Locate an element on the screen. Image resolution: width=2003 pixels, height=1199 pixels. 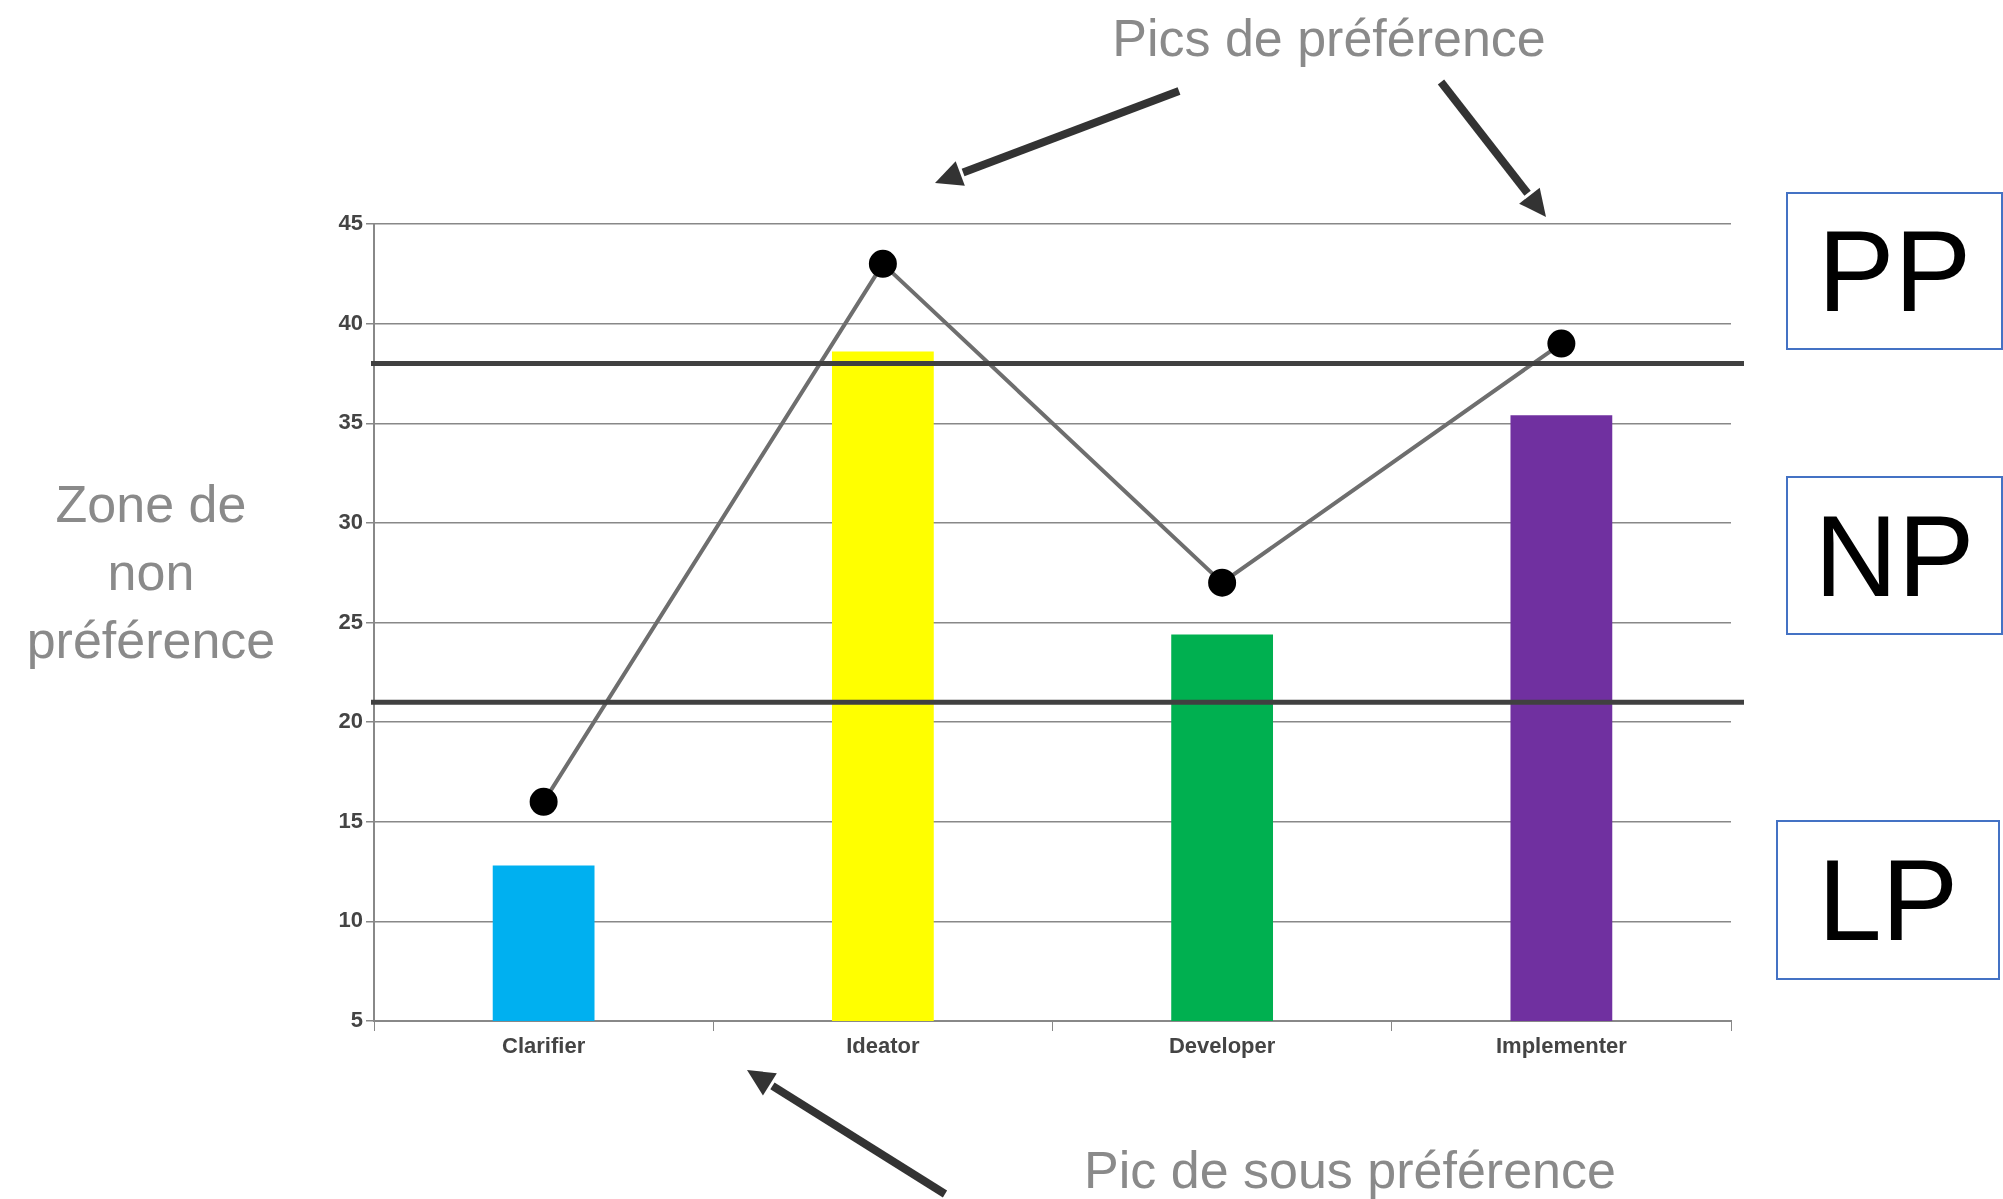
text: PP is located at coordinates (1894, 271).